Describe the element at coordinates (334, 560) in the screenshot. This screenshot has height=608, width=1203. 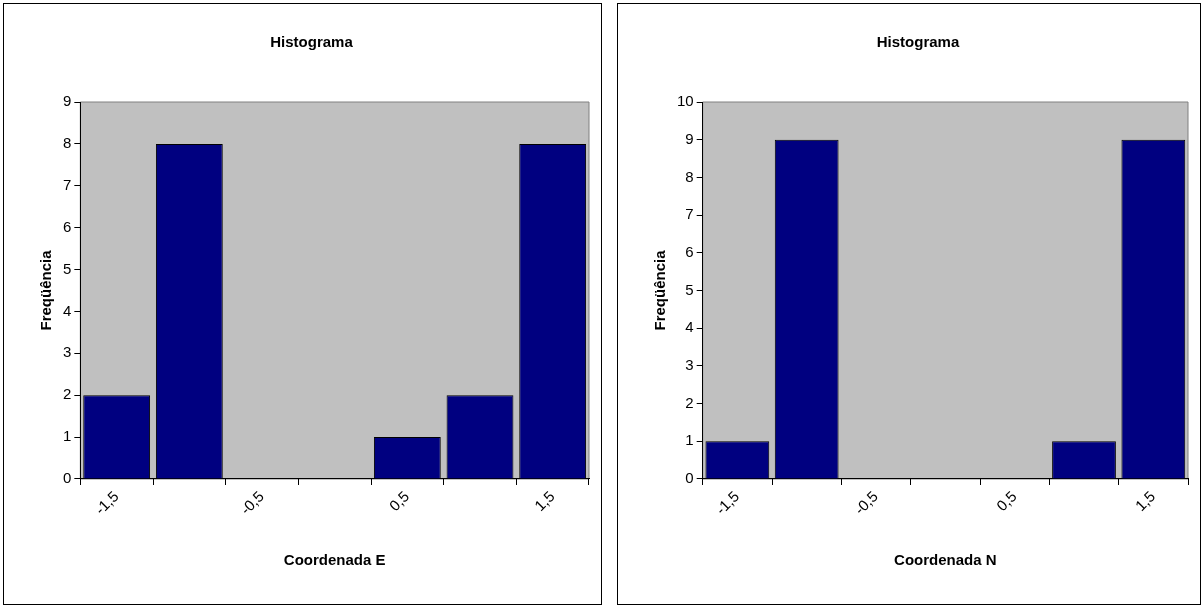
I see `x-axis-title: Coordenada E` at that location.